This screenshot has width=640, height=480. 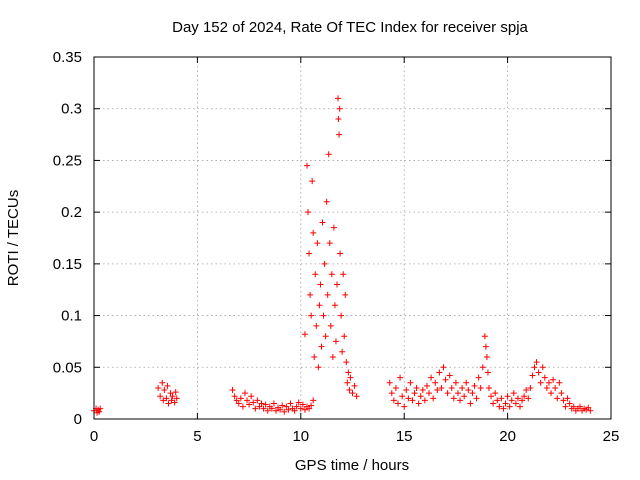 What do you see at coordinates (71, 109) in the screenshot?
I see `y-tick-label: 0.3` at bounding box center [71, 109].